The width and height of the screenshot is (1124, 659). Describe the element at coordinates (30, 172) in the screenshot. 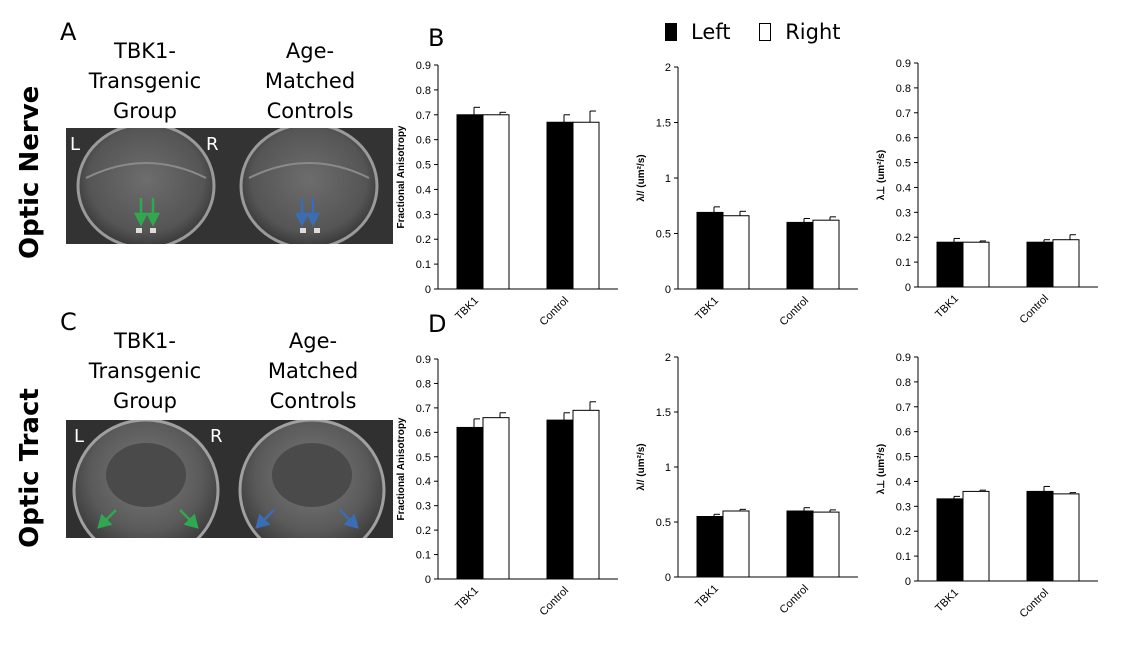

I see `row-label-optic-nerve: Optic Nerve` at that location.